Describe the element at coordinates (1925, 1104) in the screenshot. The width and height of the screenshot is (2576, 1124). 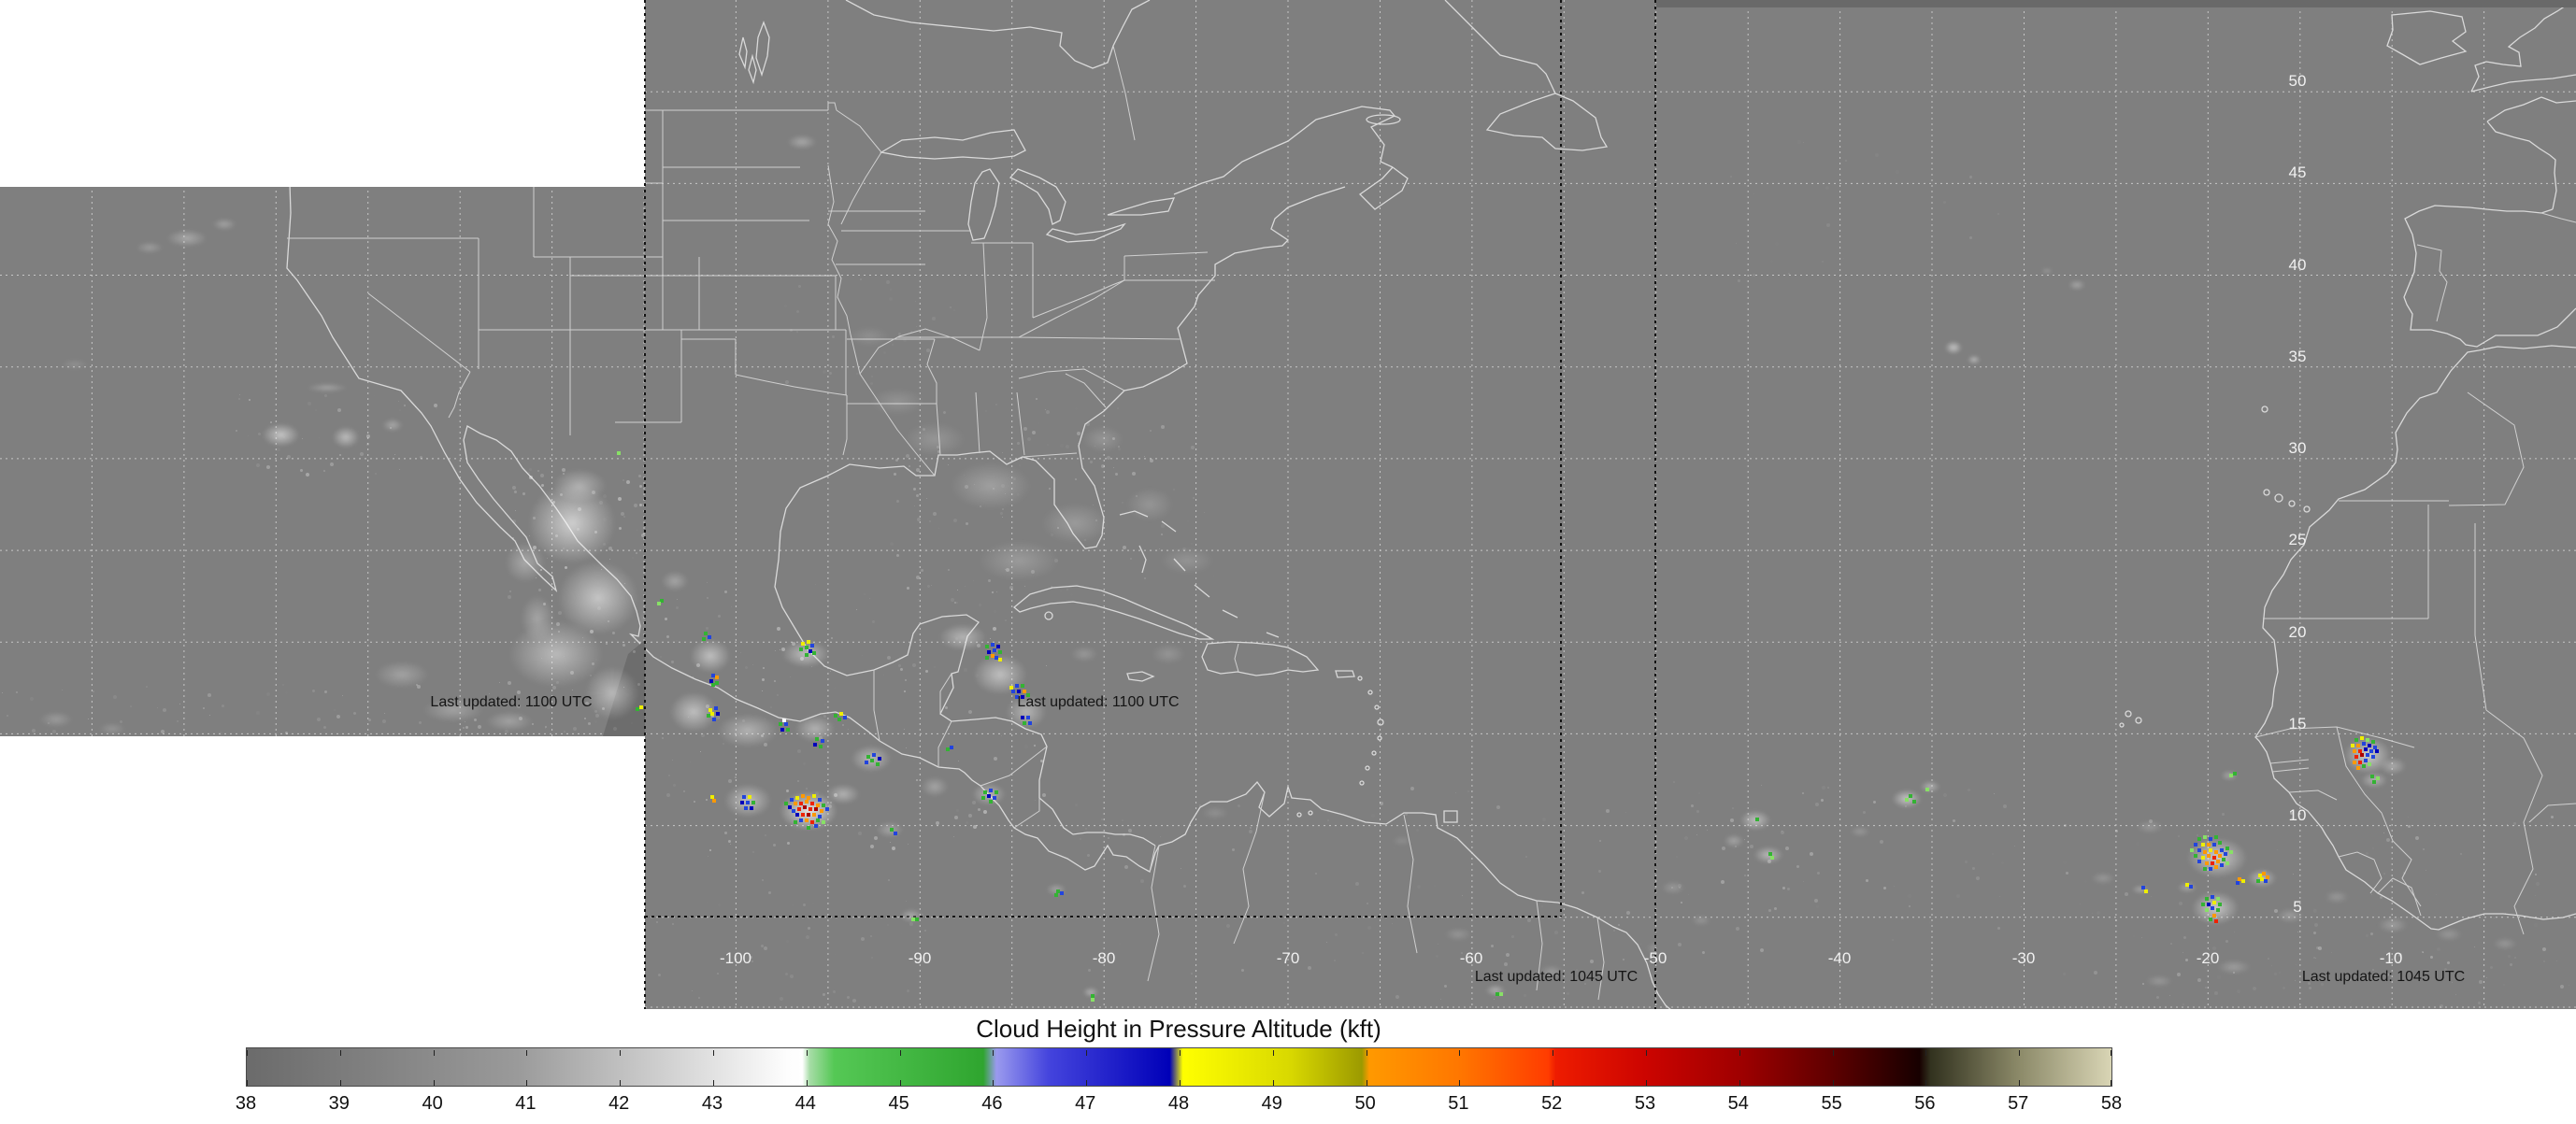
I see `colorbar-tick-label: 56` at that location.